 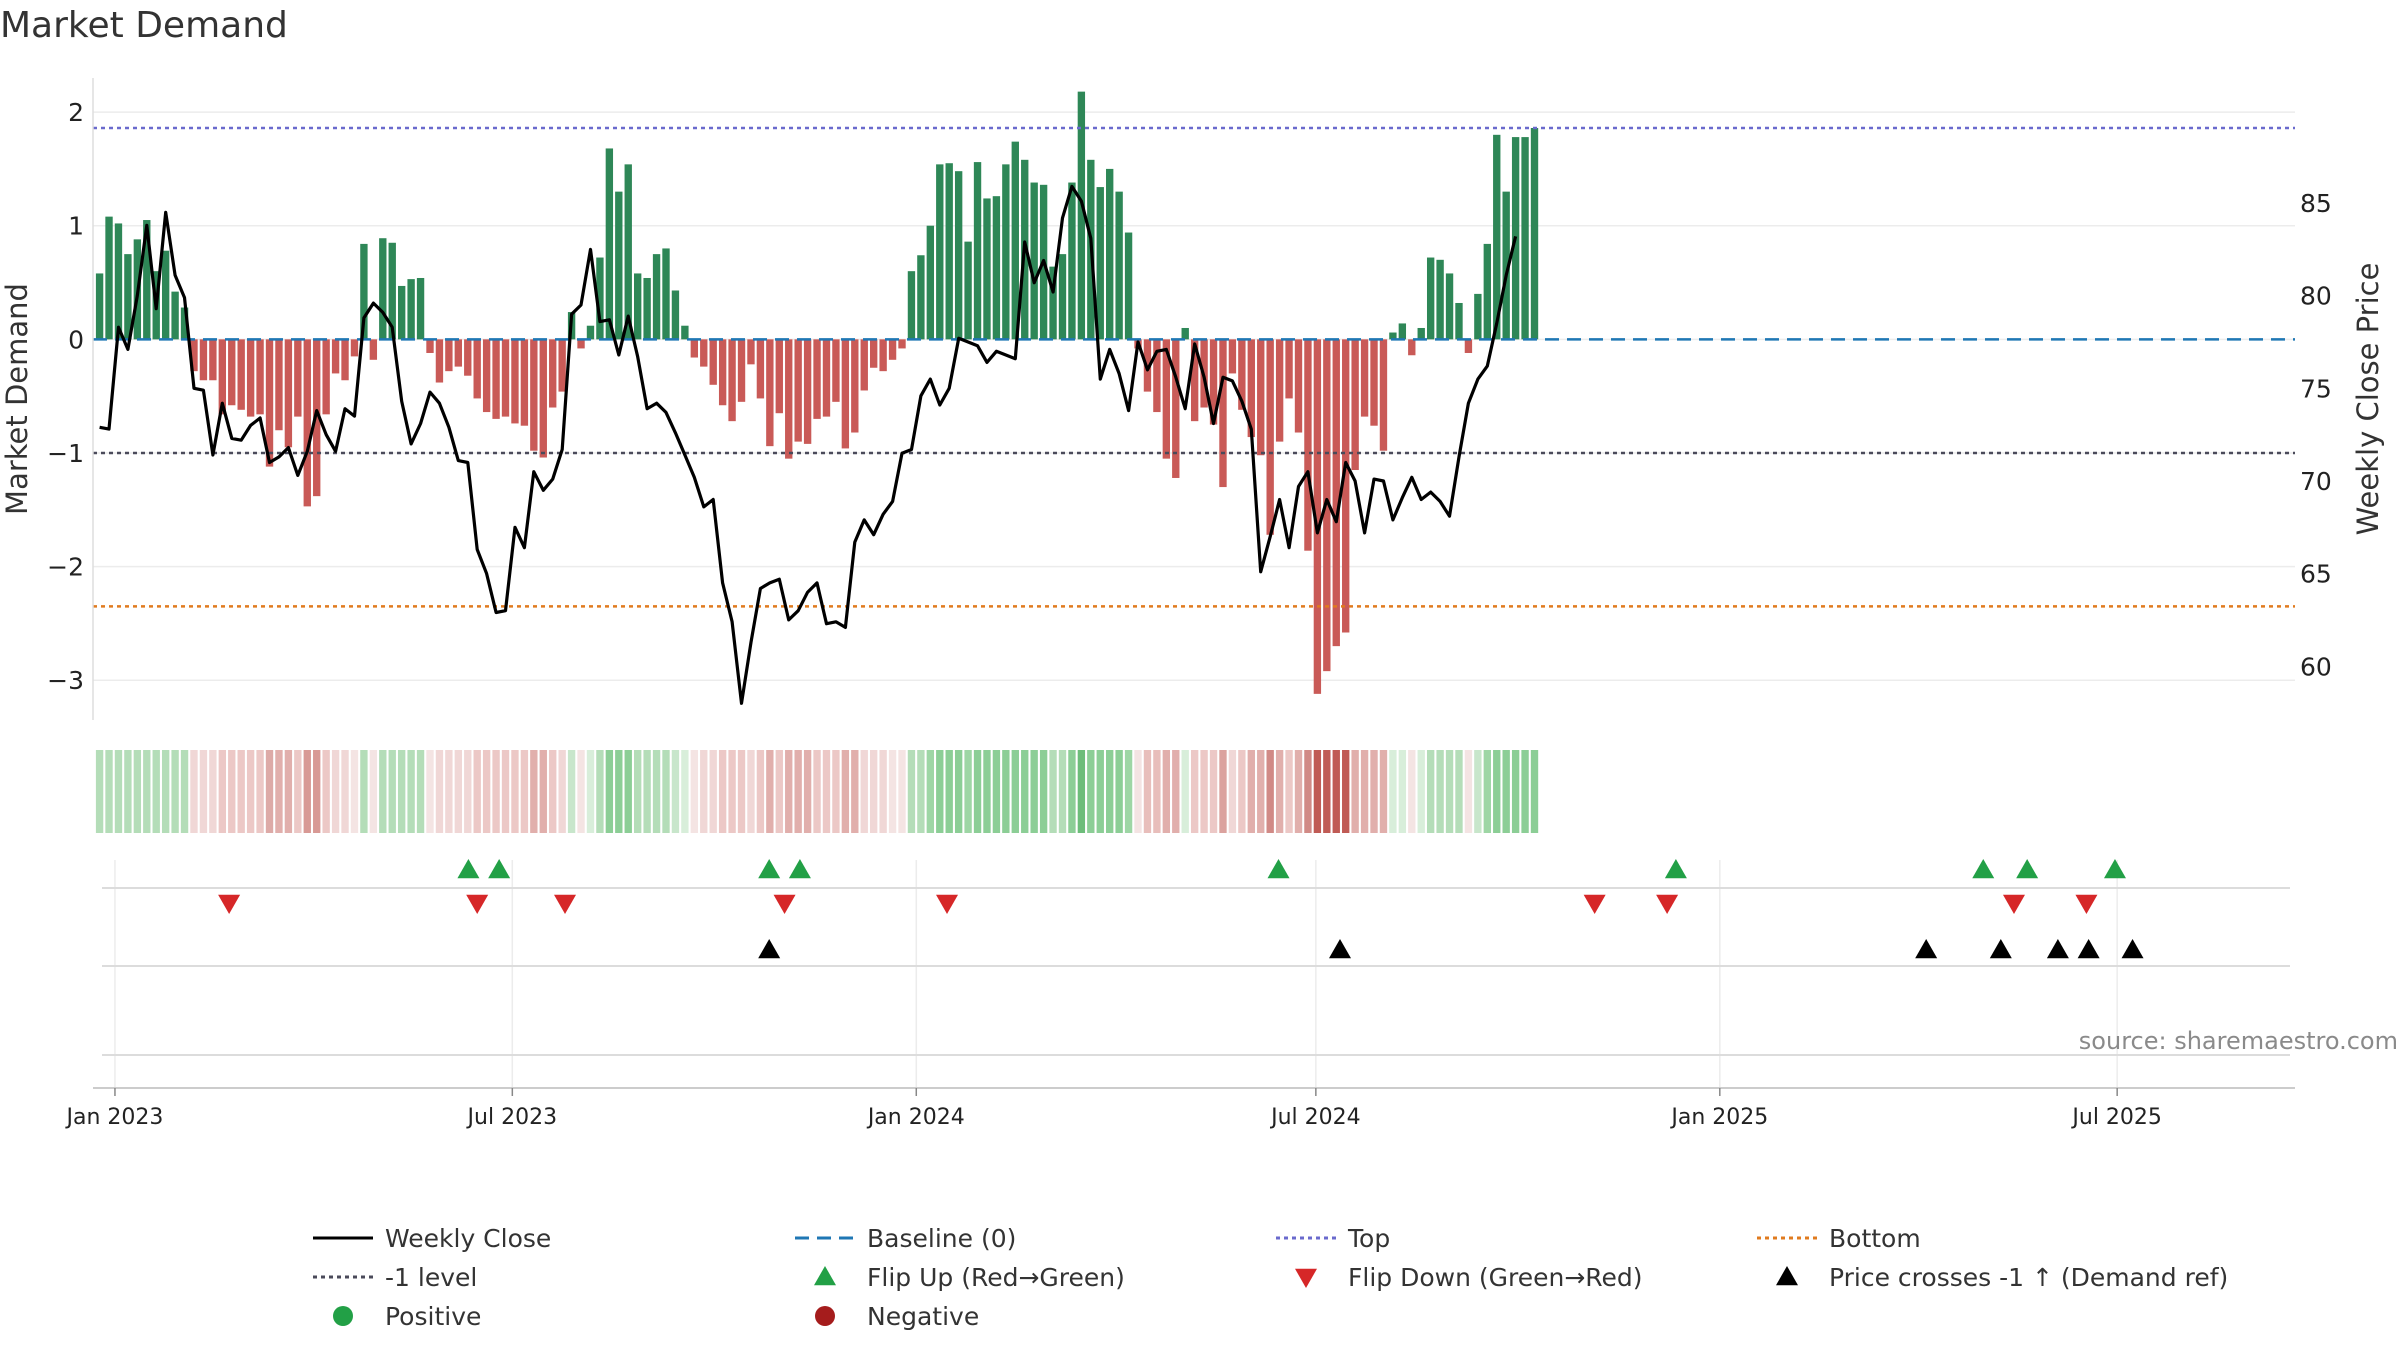 I want to click on left-tick-label: −1, so click(x=65, y=453).